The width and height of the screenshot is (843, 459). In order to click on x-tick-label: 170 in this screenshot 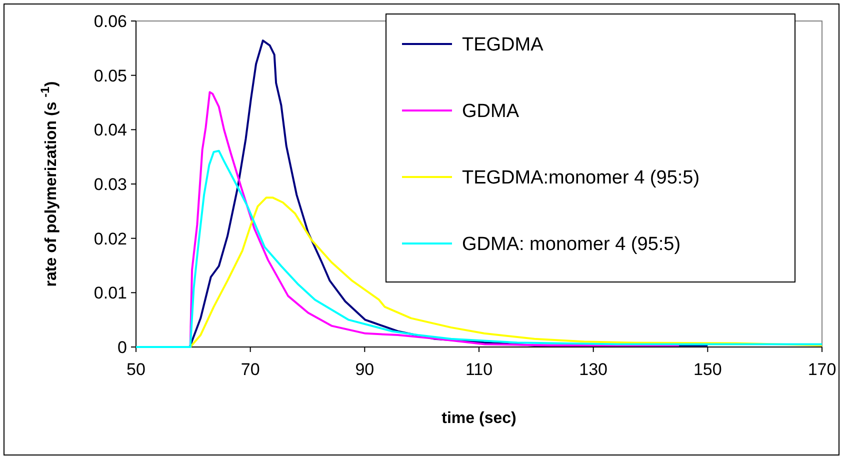, I will do `click(822, 369)`.